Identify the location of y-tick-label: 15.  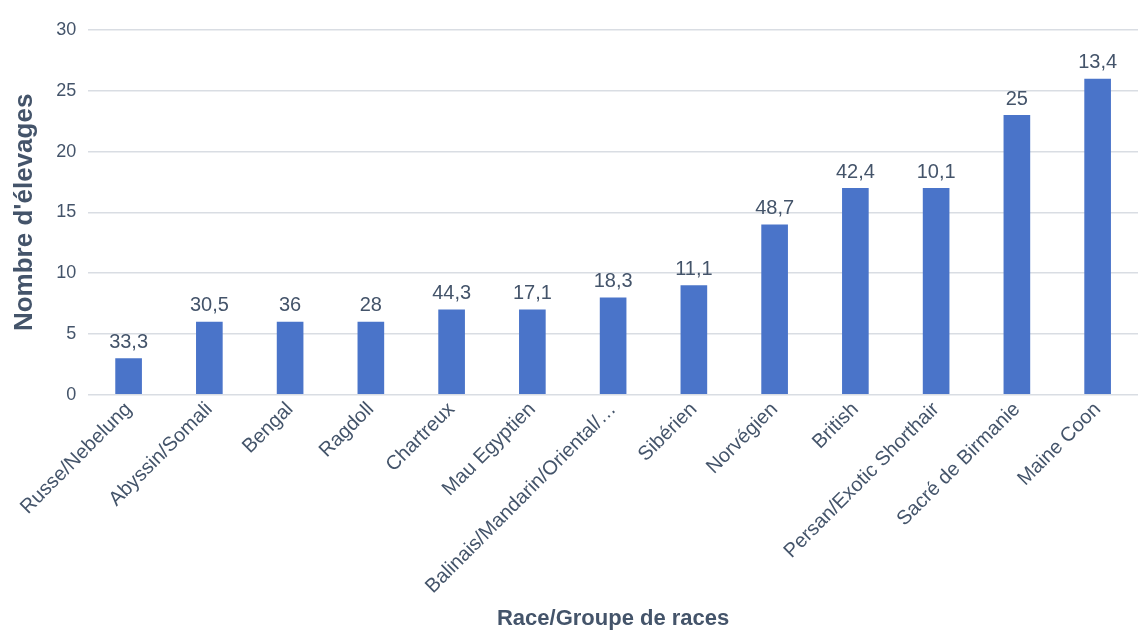
(66, 211).